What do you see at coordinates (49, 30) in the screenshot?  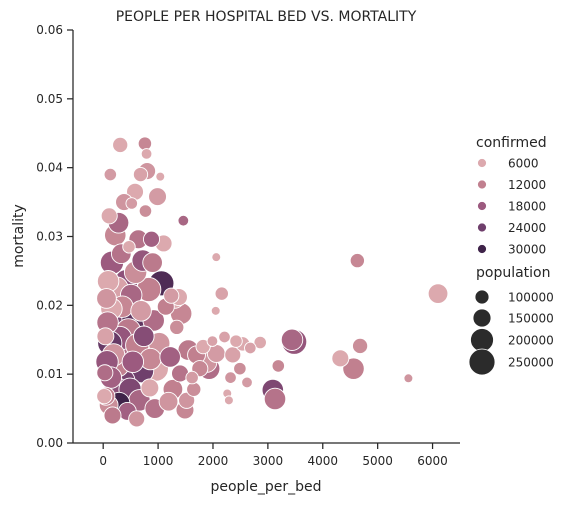 I see `y-tick-label: 0.06` at bounding box center [49, 30].